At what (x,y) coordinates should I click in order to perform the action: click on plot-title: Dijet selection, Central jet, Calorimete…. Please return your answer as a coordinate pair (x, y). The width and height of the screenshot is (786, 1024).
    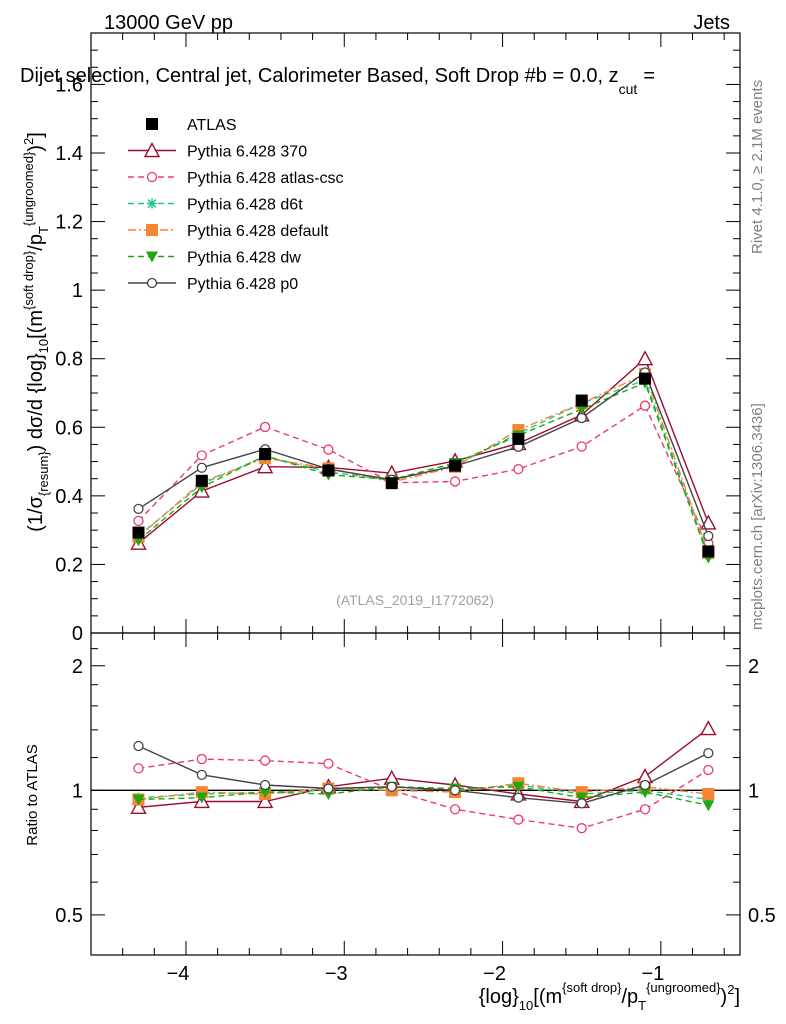
    Looking at the image, I should click on (337, 81).